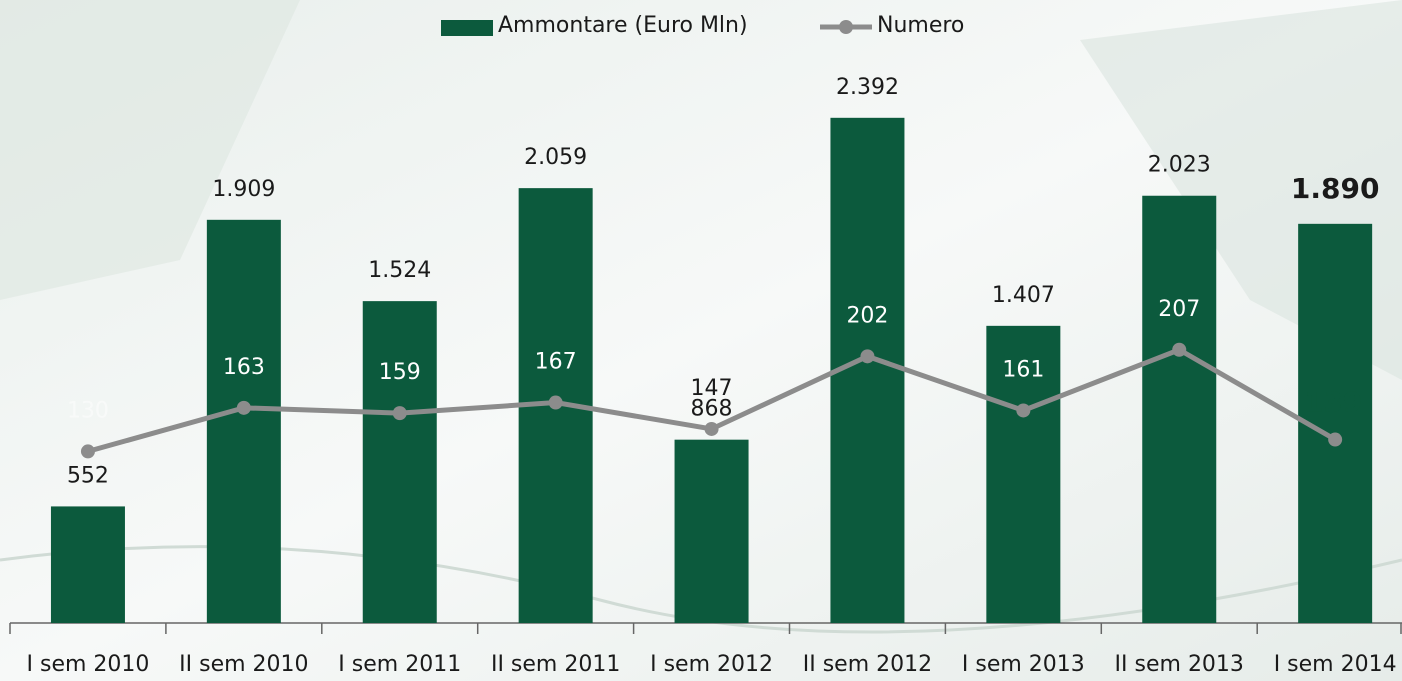 The width and height of the screenshot is (1402, 681). I want to click on background-shape, so click(150, 150).